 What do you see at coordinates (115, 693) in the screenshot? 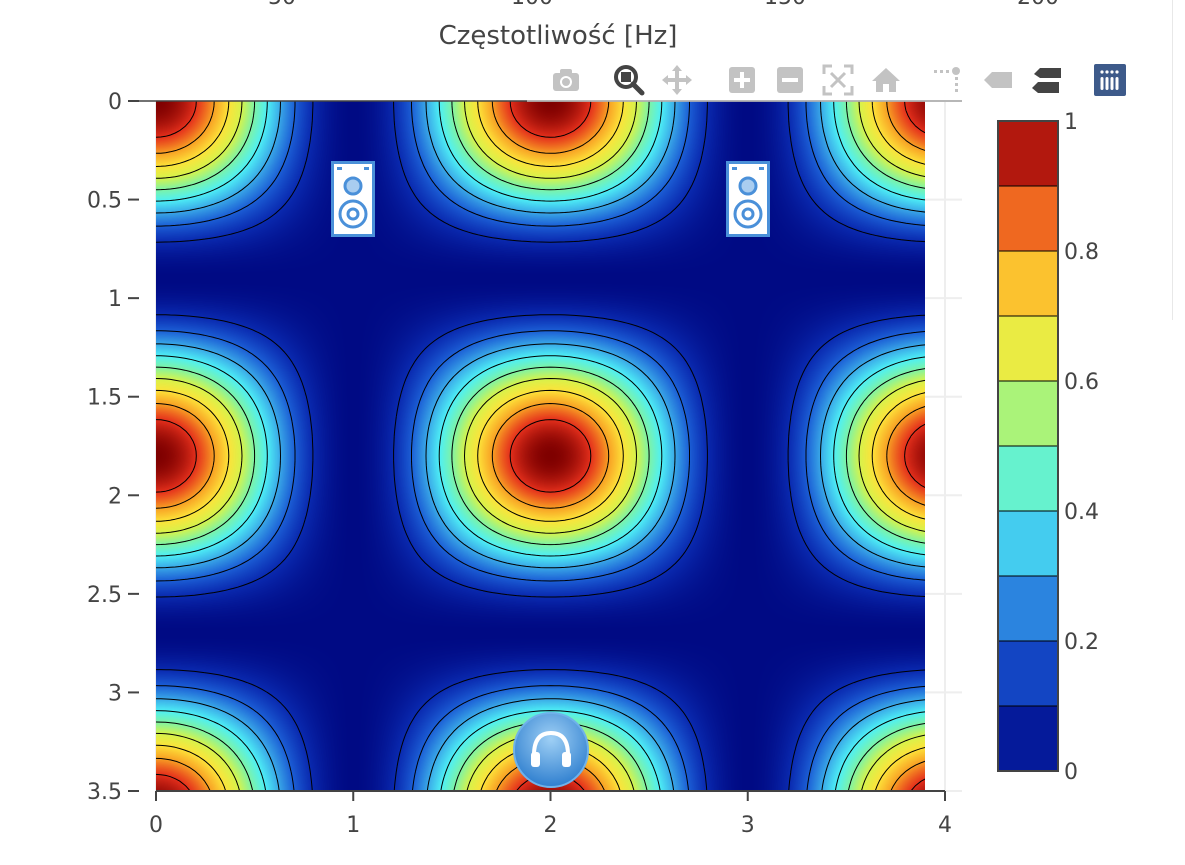
I see `y-tick-label: 3` at bounding box center [115, 693].